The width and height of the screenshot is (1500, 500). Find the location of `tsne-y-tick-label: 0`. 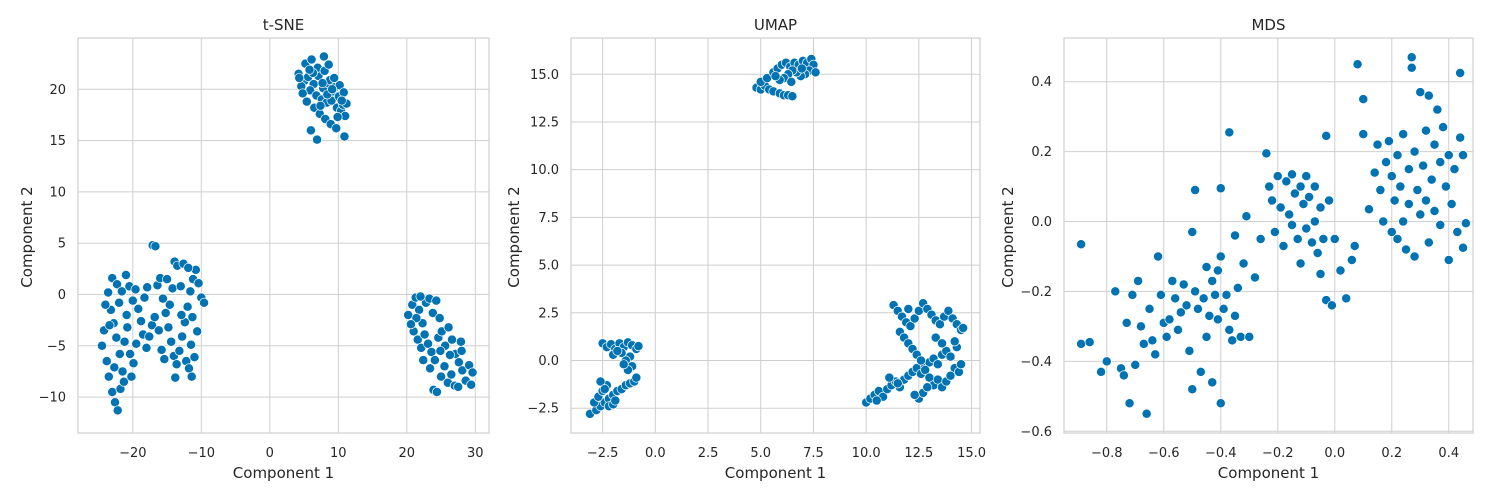

tsne-y-tick-label: 0 is located at coordinates (62, 295).